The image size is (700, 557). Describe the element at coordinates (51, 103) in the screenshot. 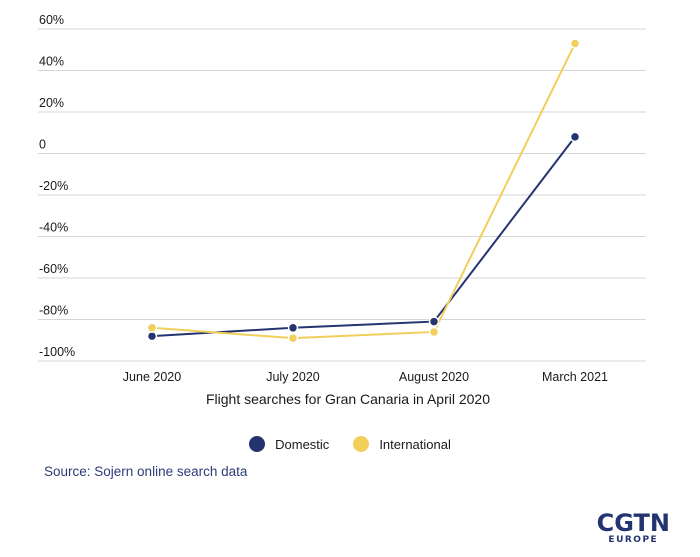

I see `y-tick-label: 20%` at that location.